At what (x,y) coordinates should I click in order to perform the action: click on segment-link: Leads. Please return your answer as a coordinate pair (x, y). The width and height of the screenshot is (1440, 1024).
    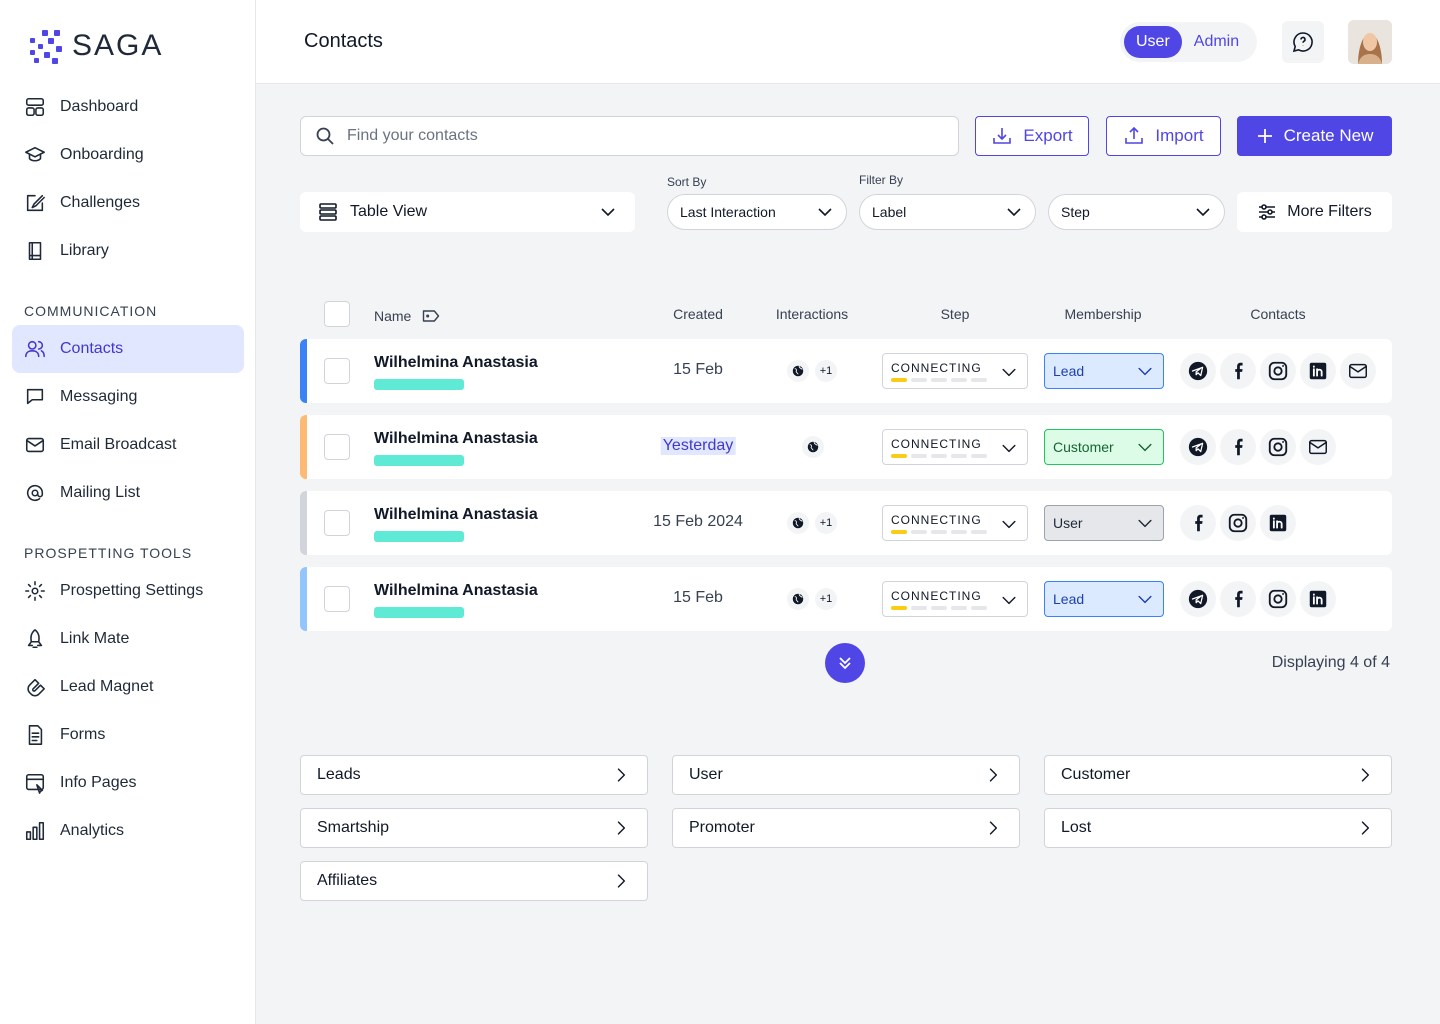
    Looking at the image, I should click on (474, 775).